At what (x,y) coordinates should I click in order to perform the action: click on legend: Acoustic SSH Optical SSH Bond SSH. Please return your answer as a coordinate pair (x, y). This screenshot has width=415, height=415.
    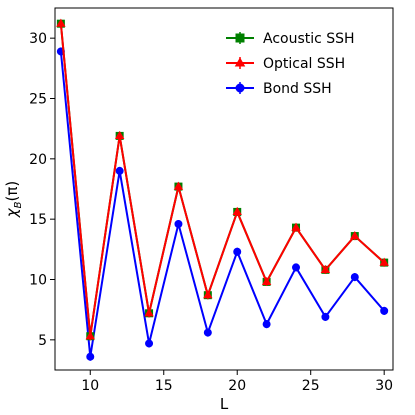
    Looking at the image, I should click on (290, 64).